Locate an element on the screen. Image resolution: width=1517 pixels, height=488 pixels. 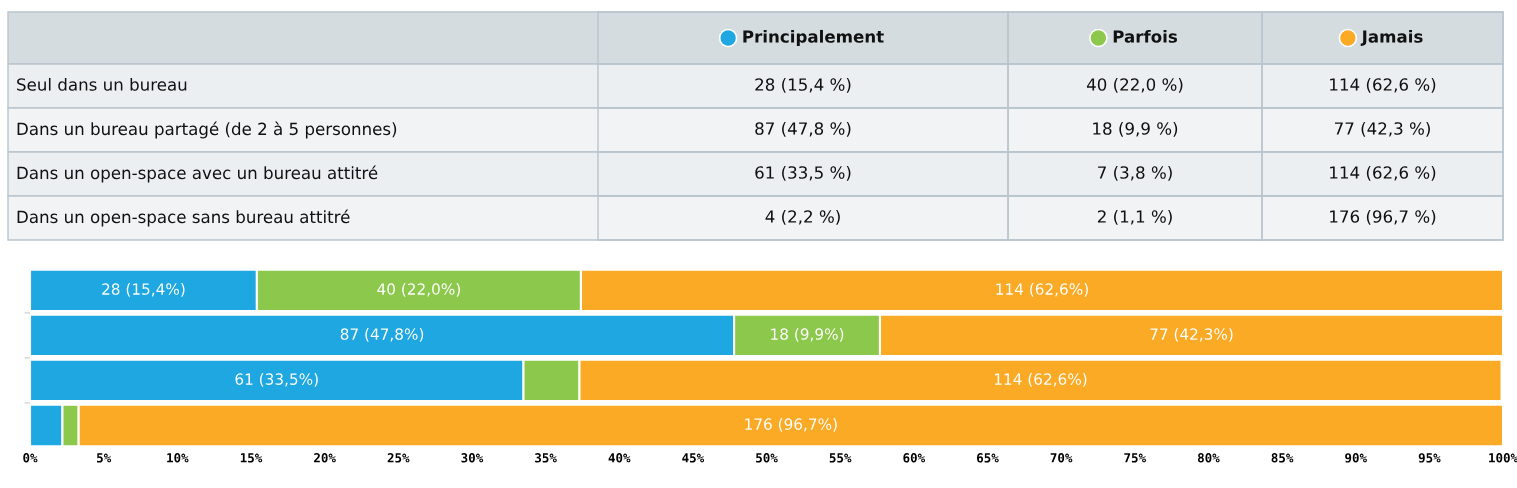
text: 28 (15,4 %) is located at coordinates (803, 85).